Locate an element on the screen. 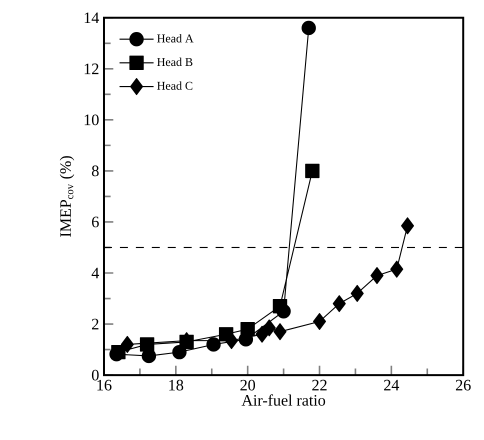  x-tick-label: 16 is located at coordinates (104, 385).